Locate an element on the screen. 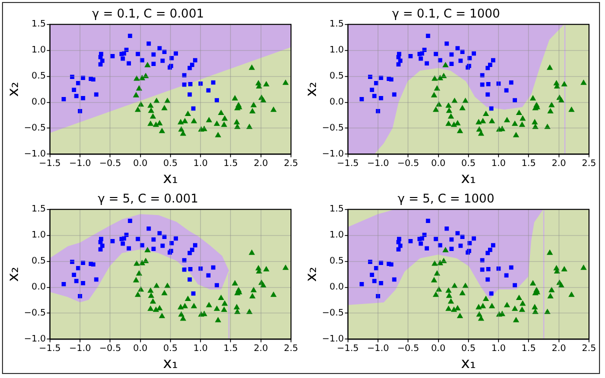 Image resolution: width=605 pixels, height=378 pixels. x-tick-label: 2.0 is located at coordinates (261, 349).